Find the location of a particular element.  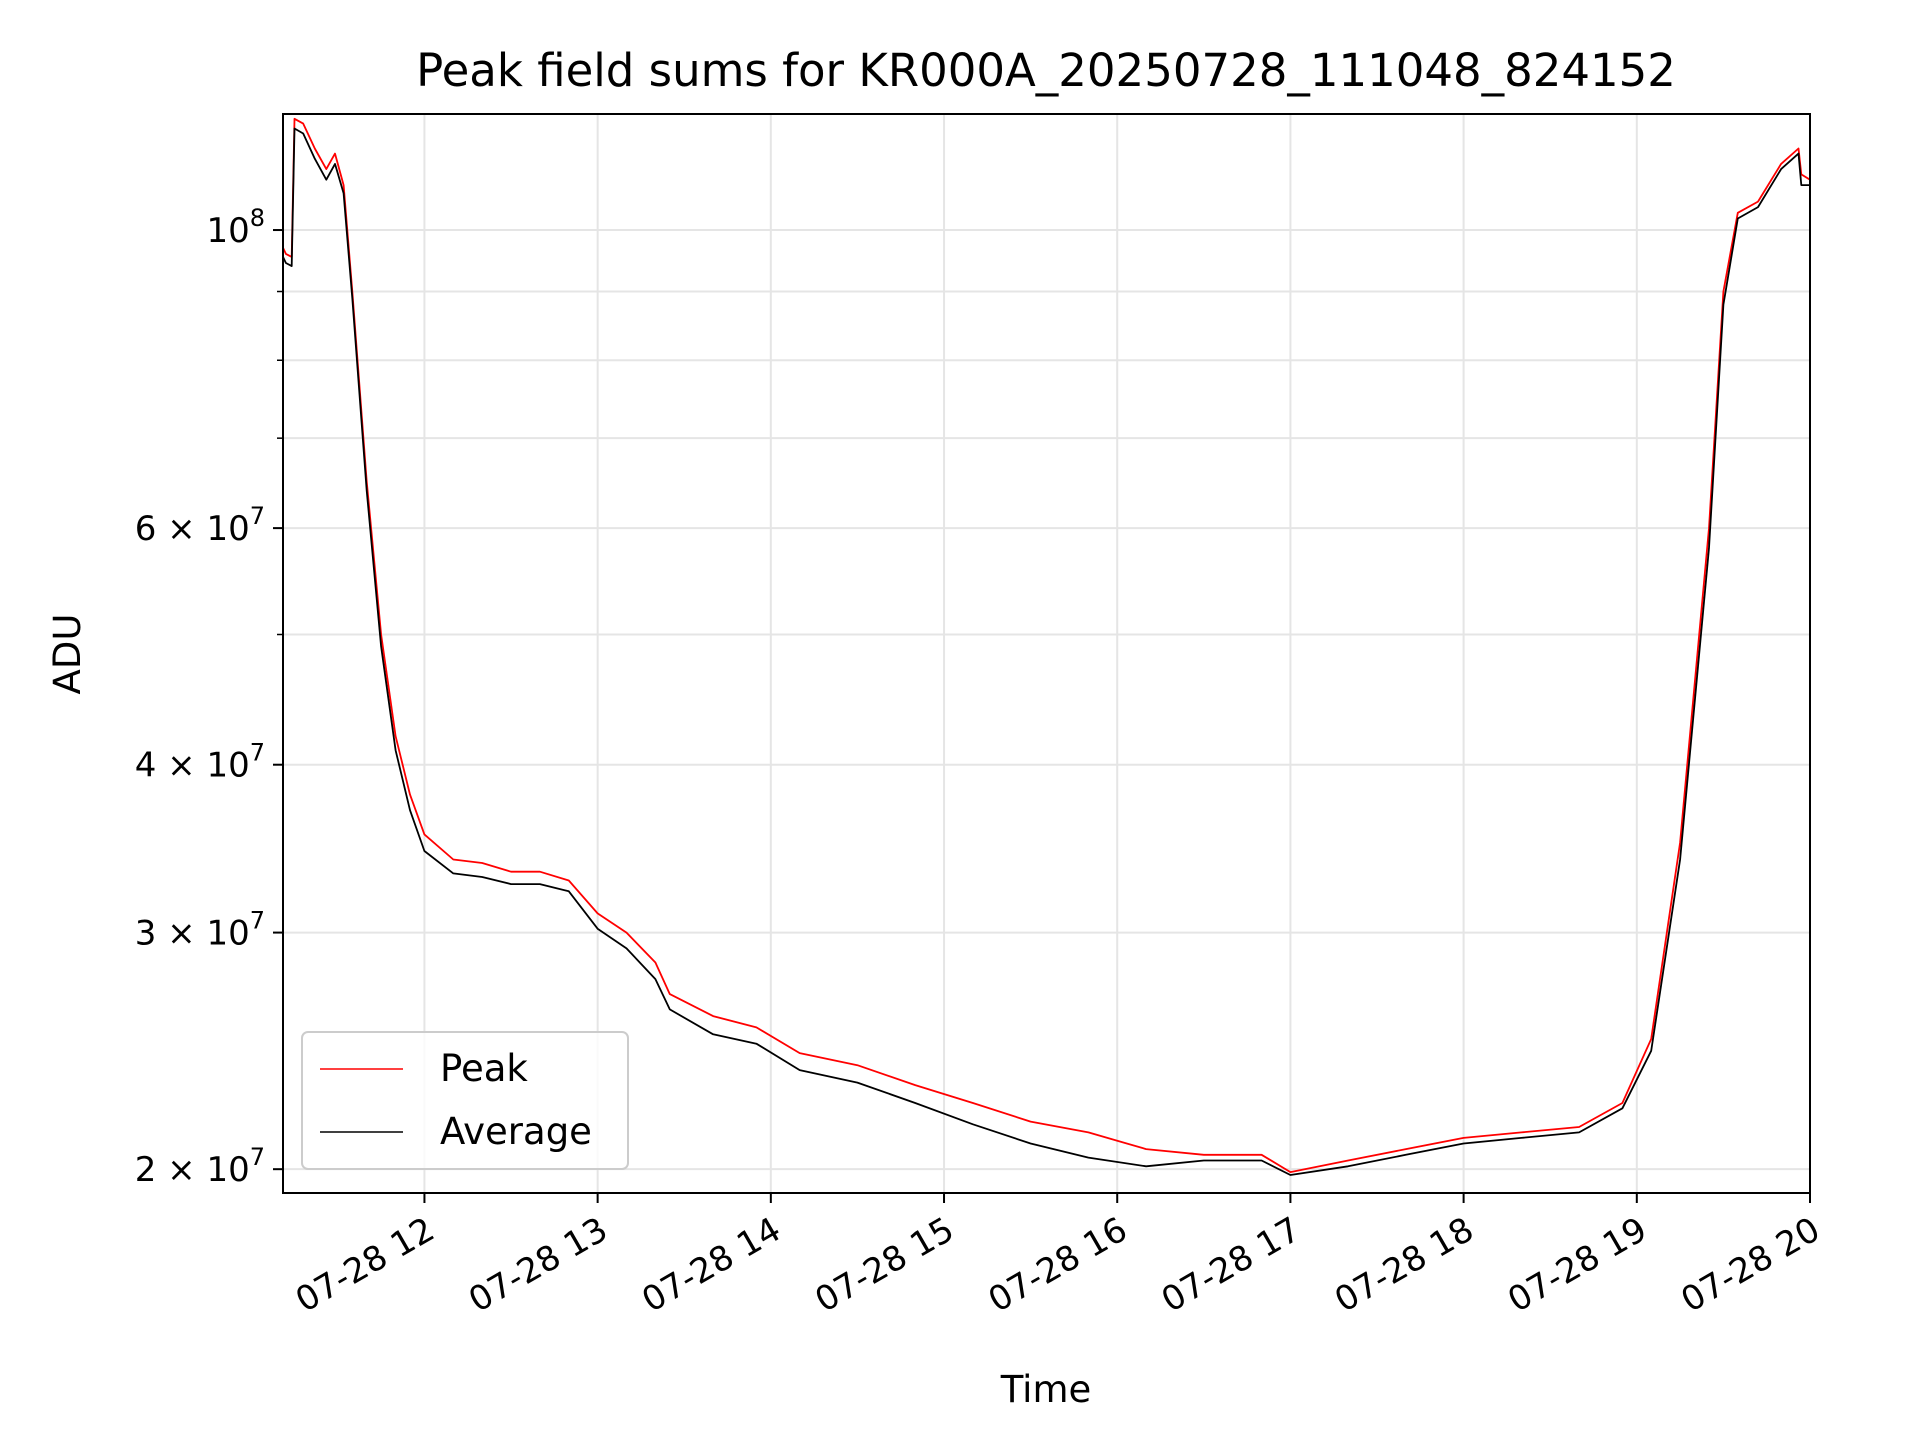

legend-box is located at coordinates (465, 1100).